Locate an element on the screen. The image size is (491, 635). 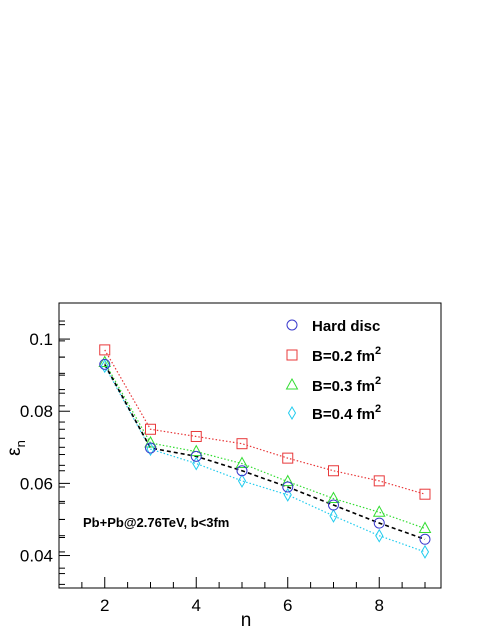
legend-label-1: B=0.2 fm2 is located at coordinates (346, 355).